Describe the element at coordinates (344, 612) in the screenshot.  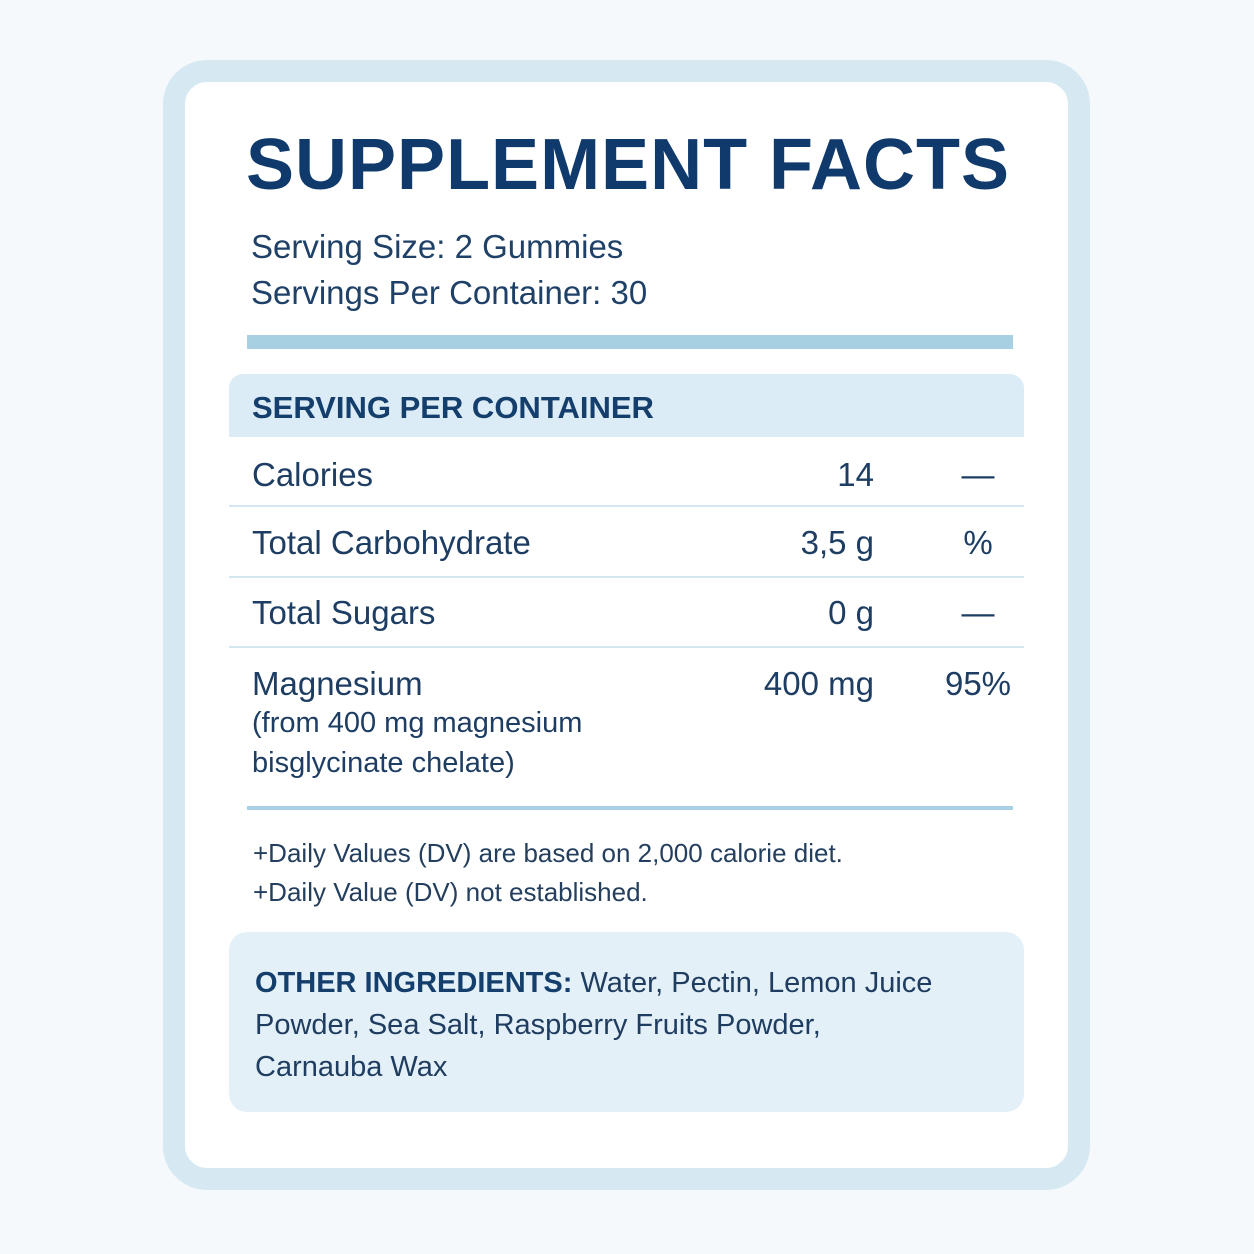
I see `nutrient-name: Total Sugars` at that location.